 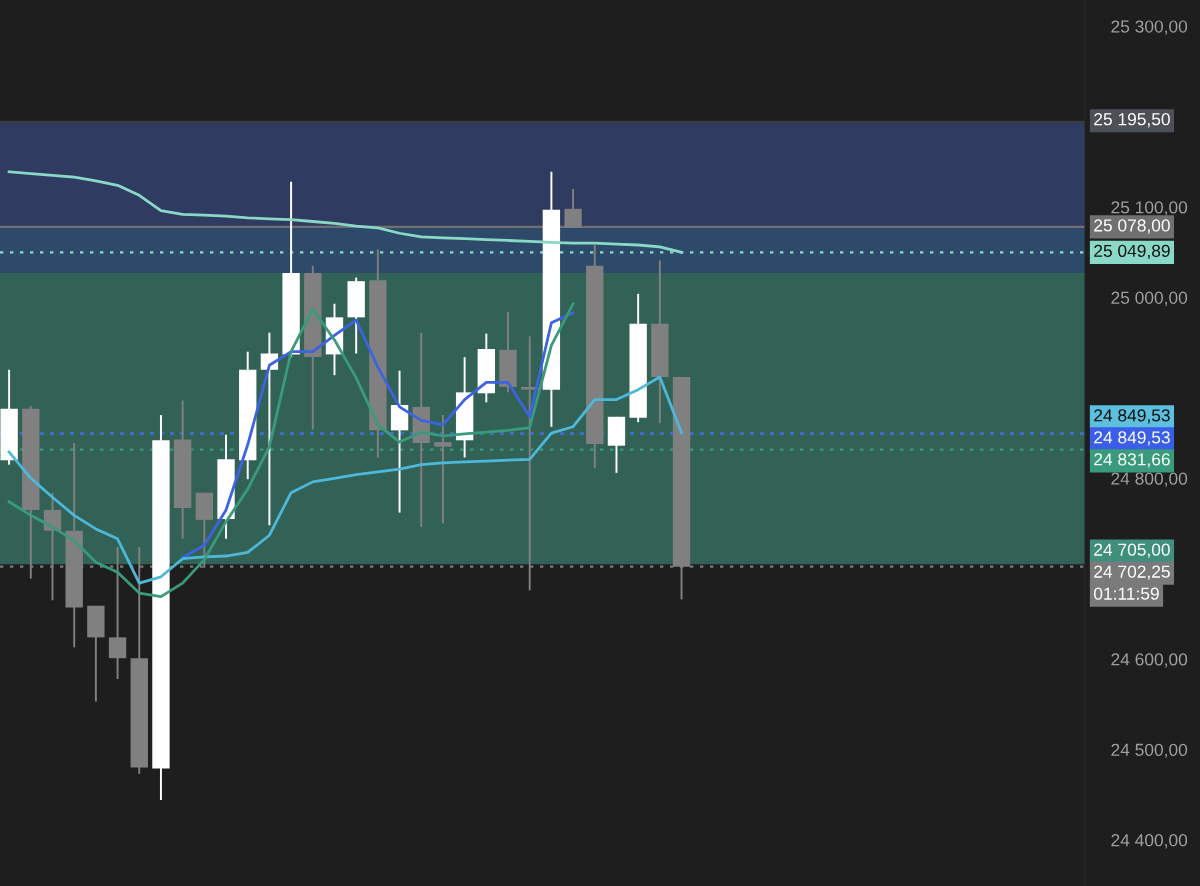 I want to click on y-tick-label: 25 000,00, so click(x=1149, y=298).